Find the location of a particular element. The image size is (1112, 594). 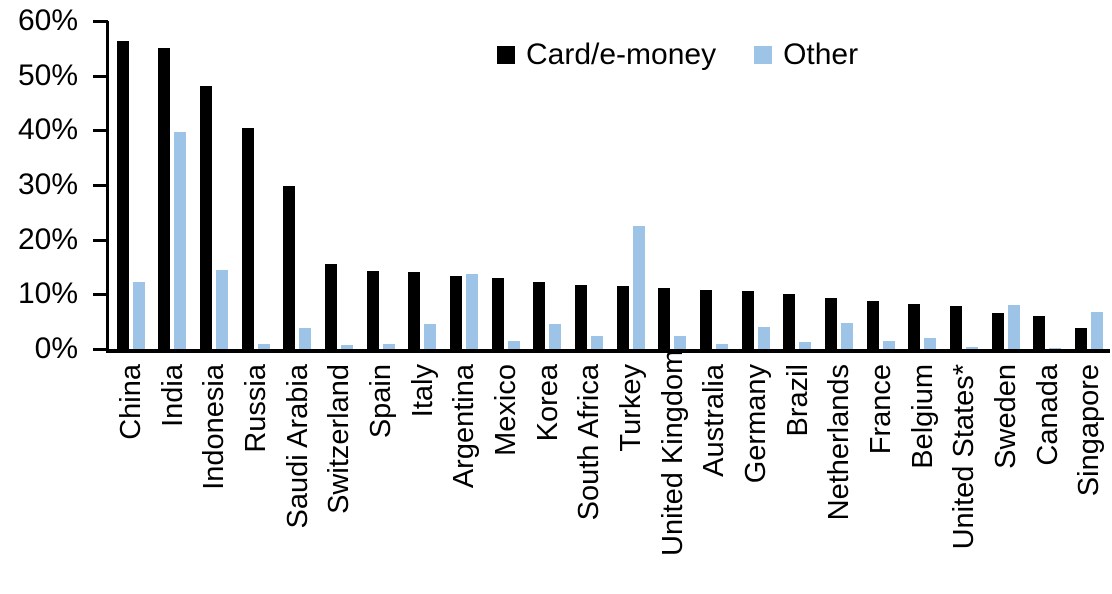

bar-card-e-money-france is located at coordinates (872, 325).